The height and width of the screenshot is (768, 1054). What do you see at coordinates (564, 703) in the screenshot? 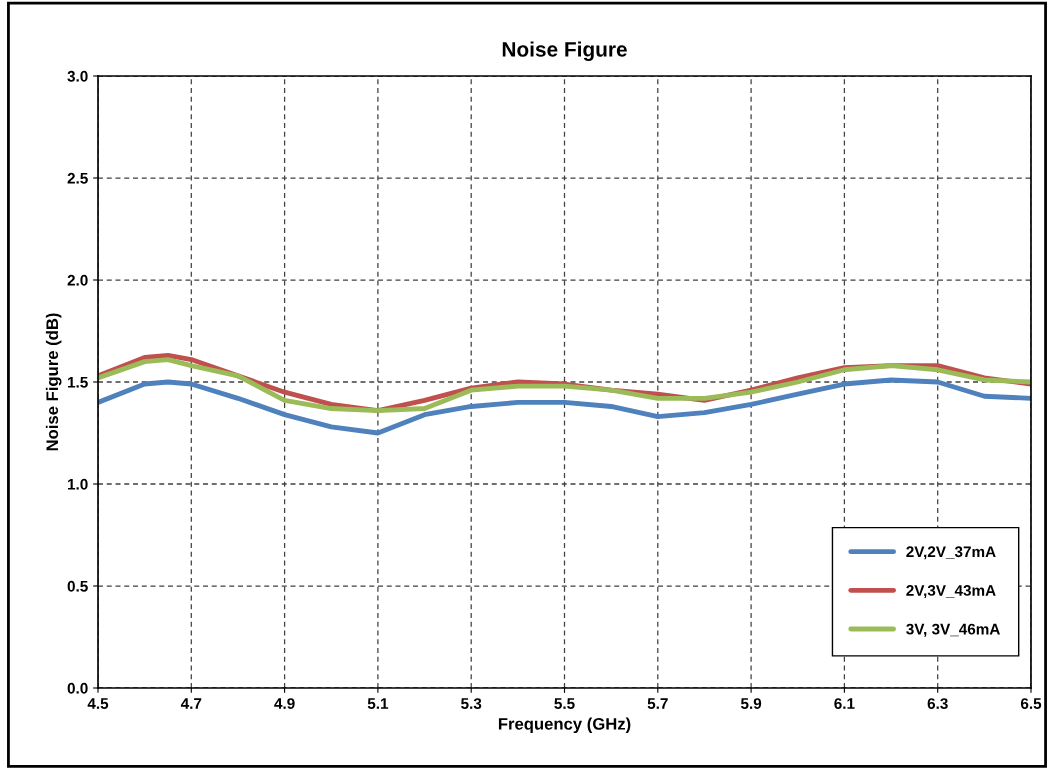
I see `x-tick-label: 5.5` at bounding box center [564, 703].